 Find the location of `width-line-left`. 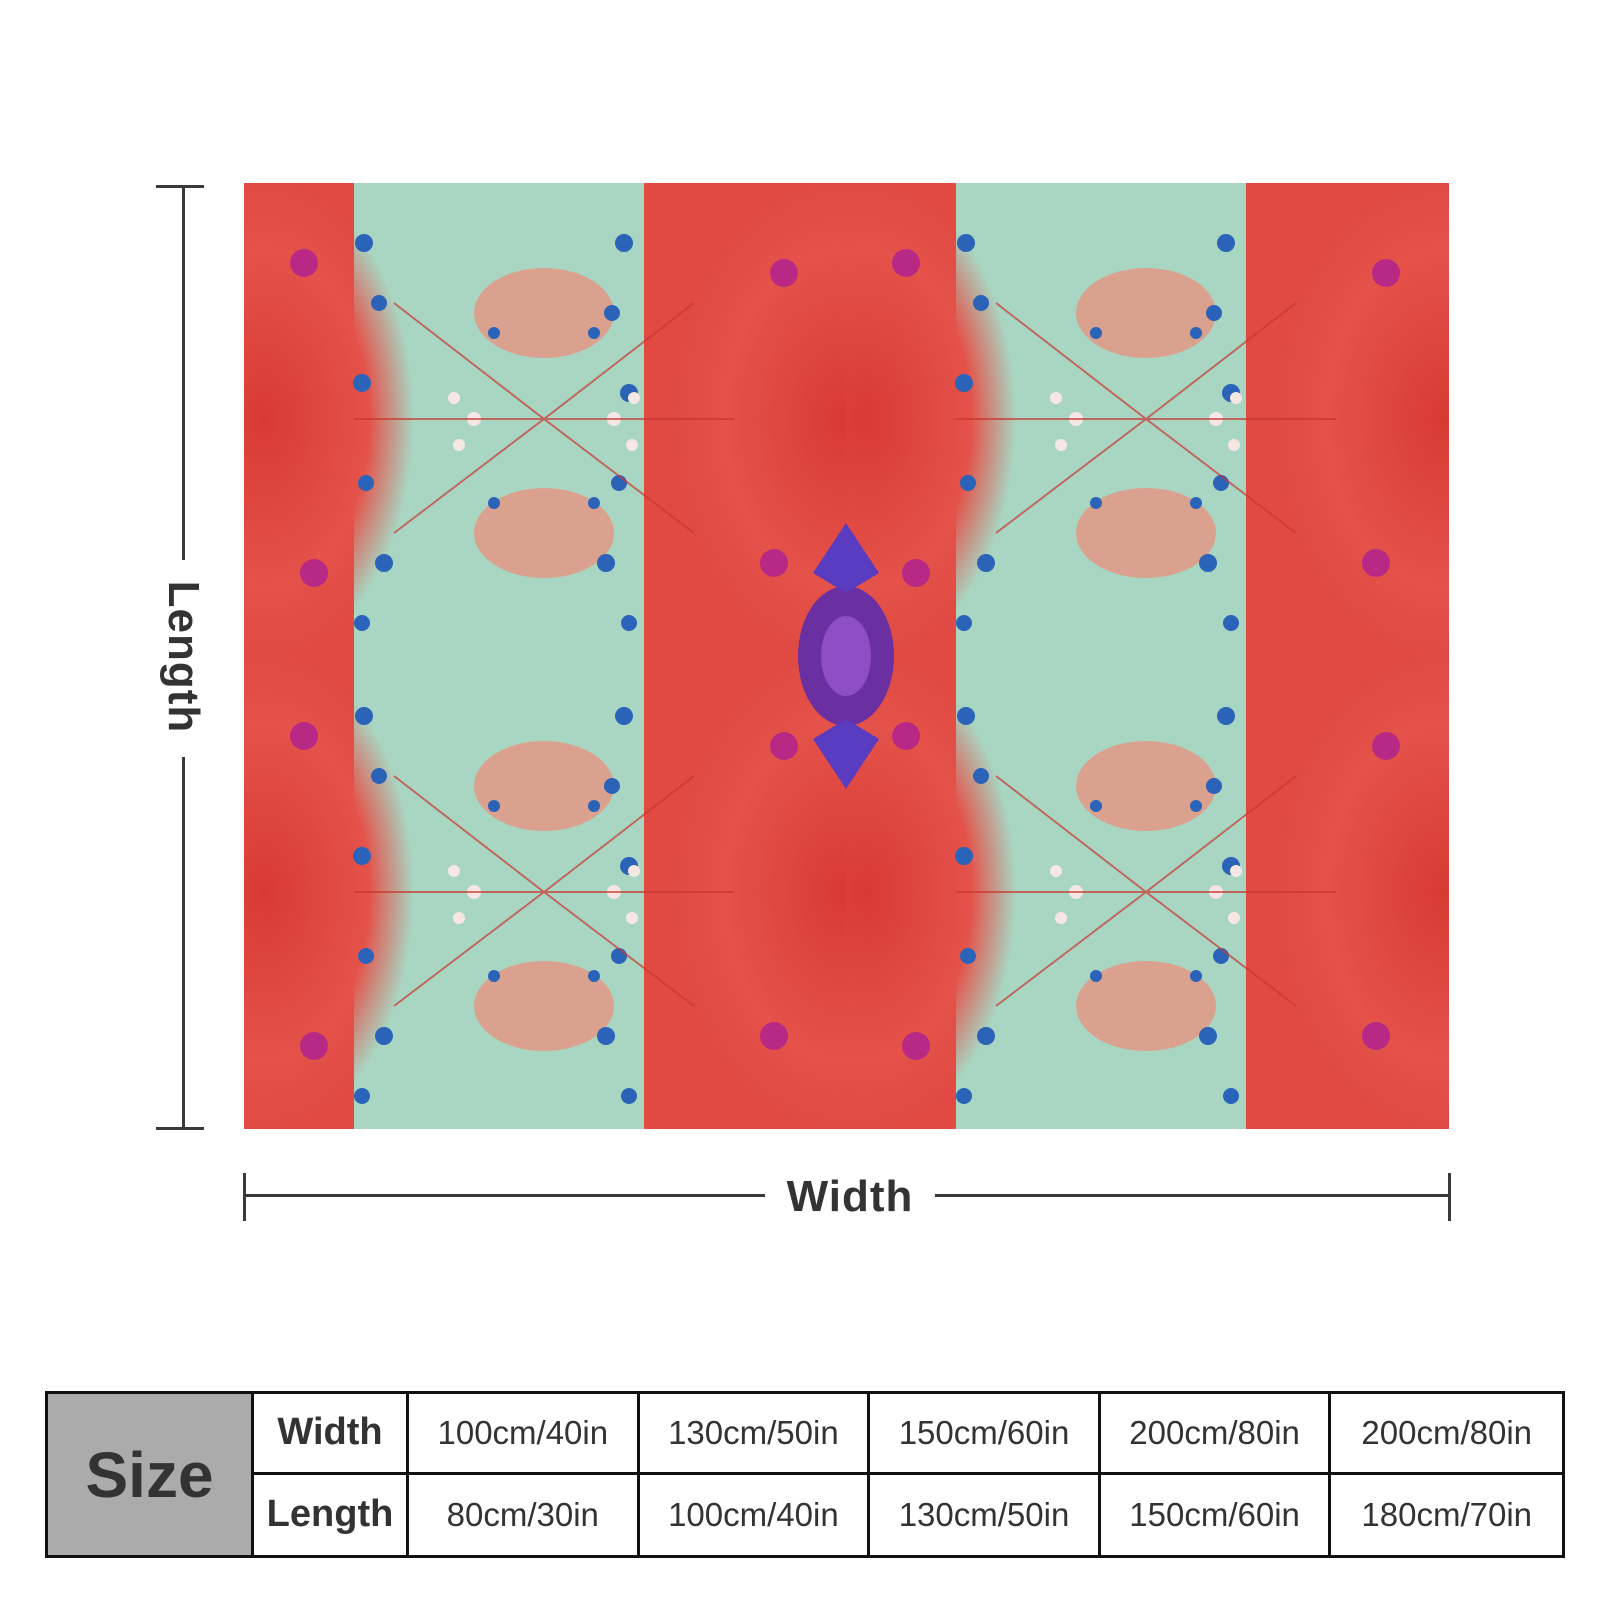

width-line-left is located at coordinates (504, 1195).